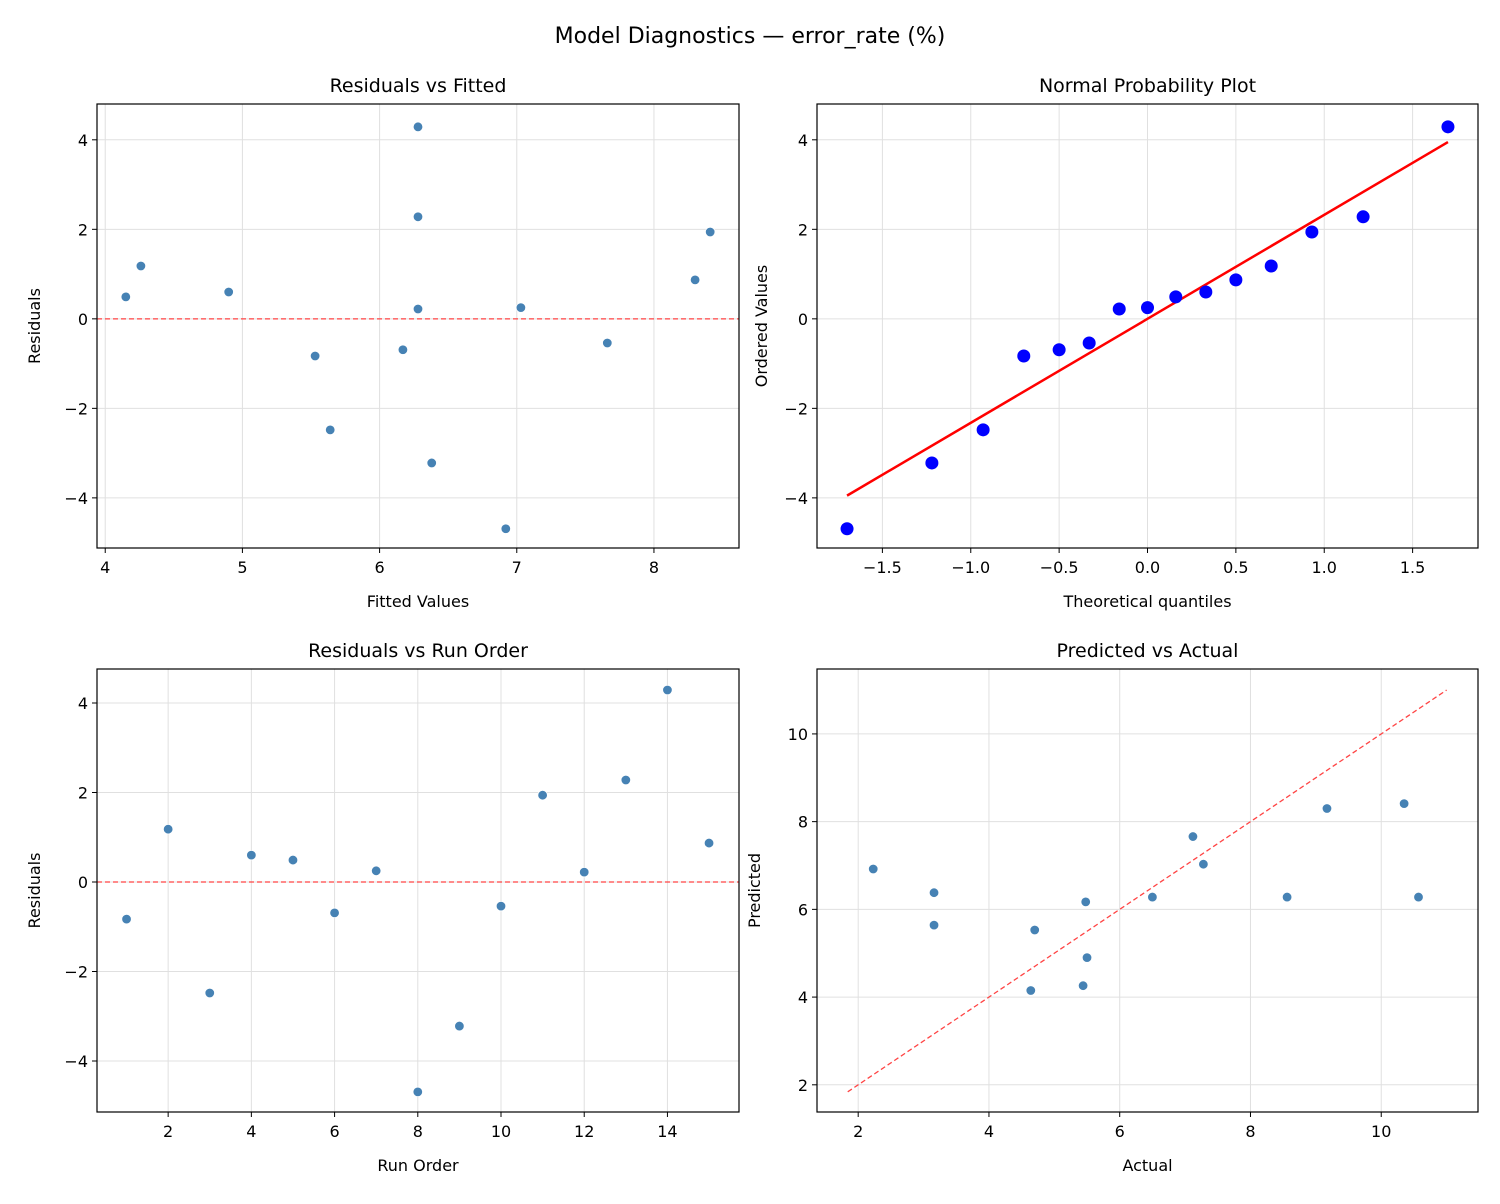  I want to click on x-tick-label: 0.5, so click(1235, 567).